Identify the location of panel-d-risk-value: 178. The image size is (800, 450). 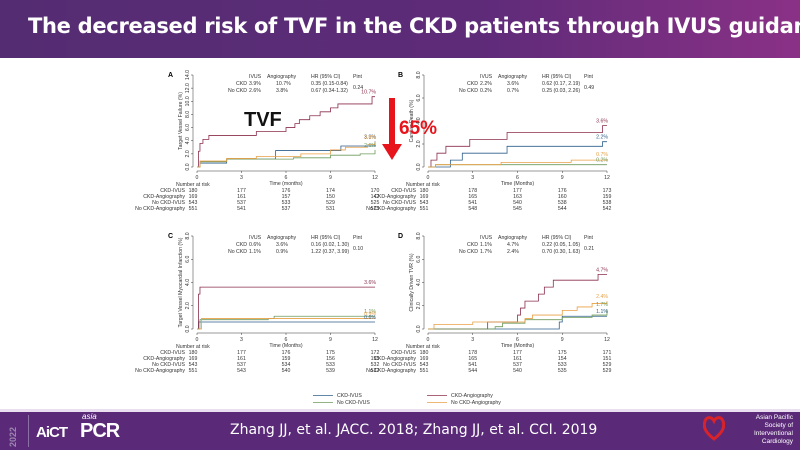
(472, 353).